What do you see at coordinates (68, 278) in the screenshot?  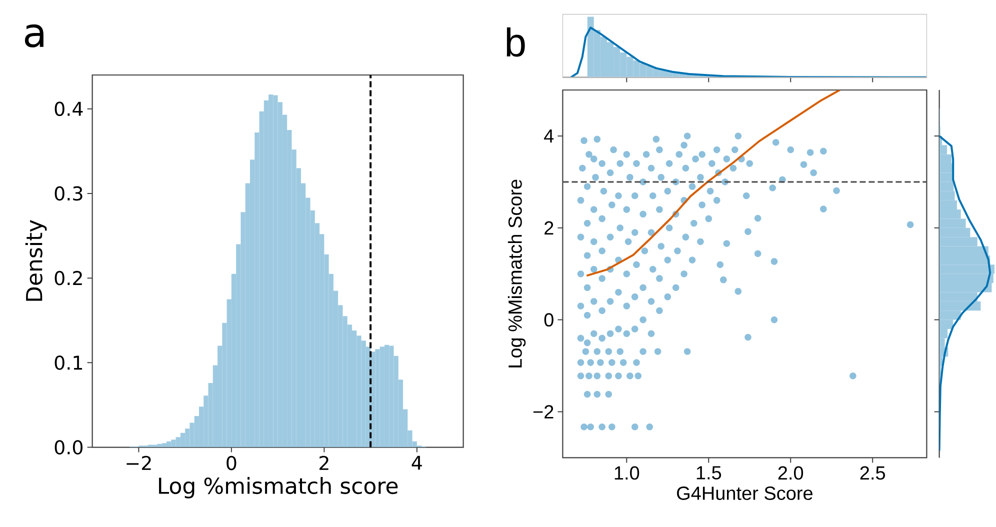 I see `y-tick-label: 0.2` at bounding box center [68, 278].